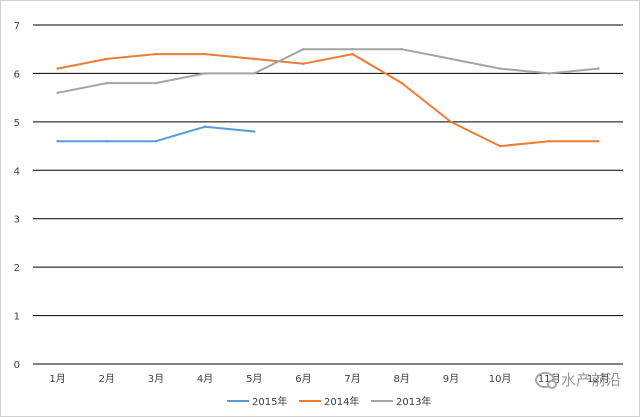 Image resolution: width=640 pixels, height=417 pixels. I want to click on y-tick-label: 1, so click(17, 317).